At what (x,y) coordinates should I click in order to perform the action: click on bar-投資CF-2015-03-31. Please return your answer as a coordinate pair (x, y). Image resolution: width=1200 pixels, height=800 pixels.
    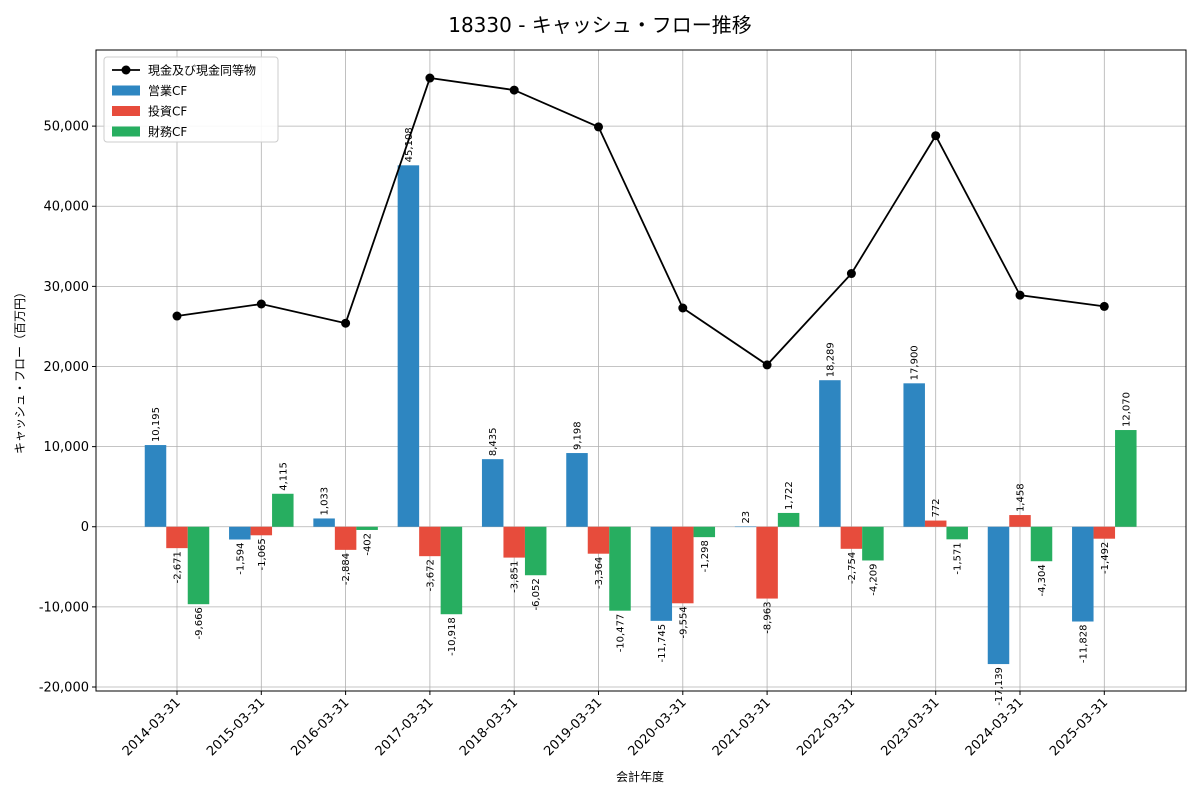
    Looking at the image, I should click on (261, 531).